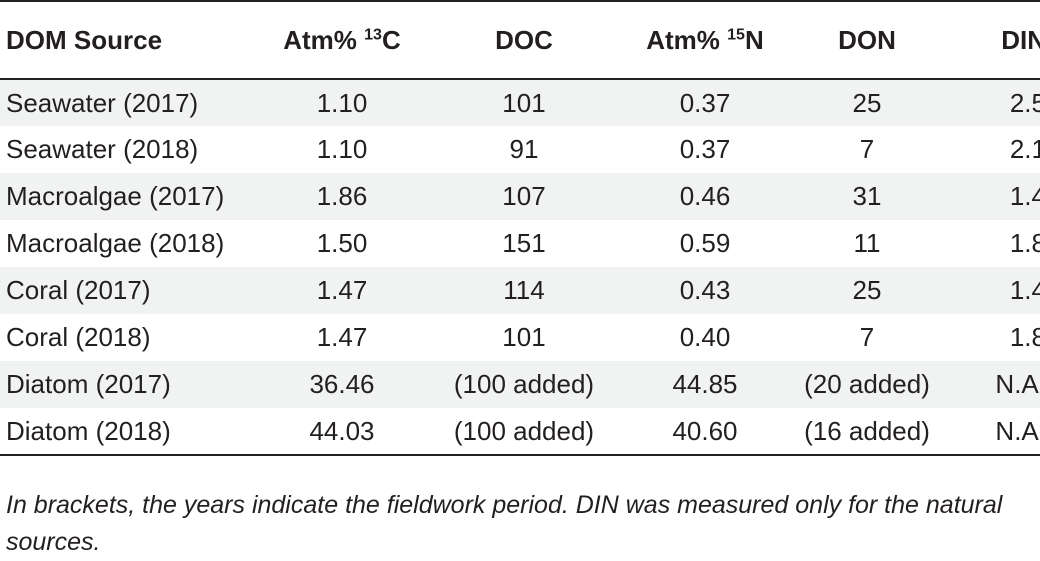 Image resolution: width=1040 pixels, height=561 pixels. I want to click on table-row: Coral (2018) 1.47 101 0.40 7 1.8, so click(520, 337).